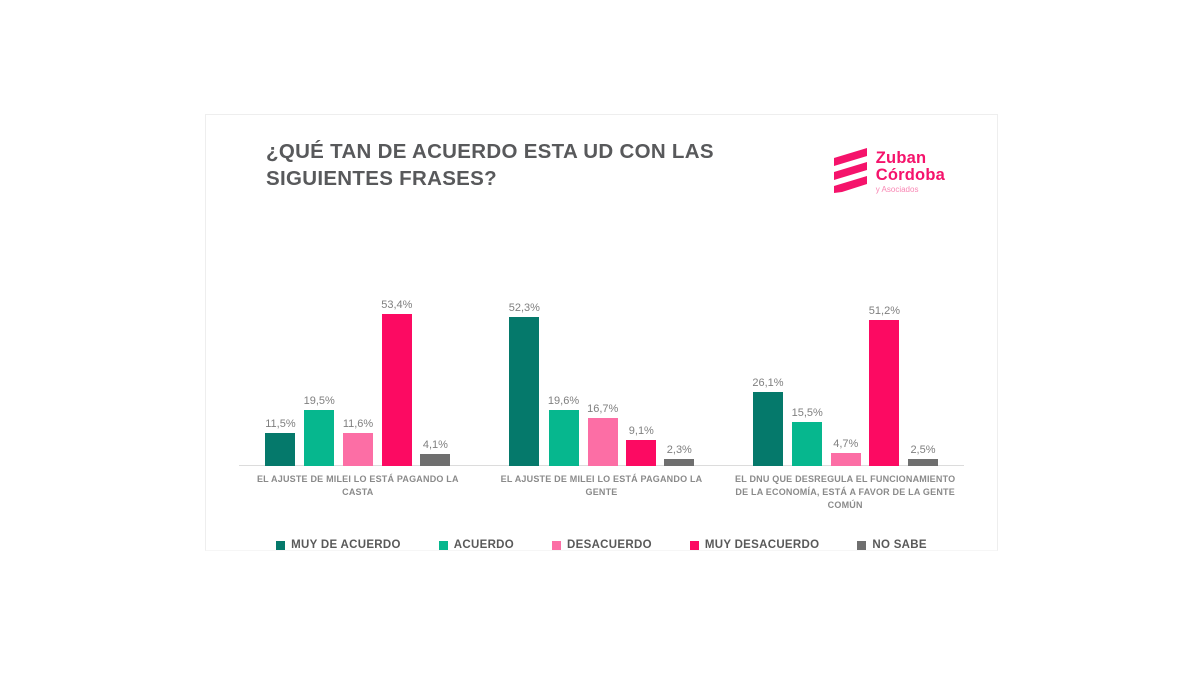 Image resolution: width=1200 pixels, height=675 pixels. I want to click on bar-value-label: 11,6%, so click(358, 424).